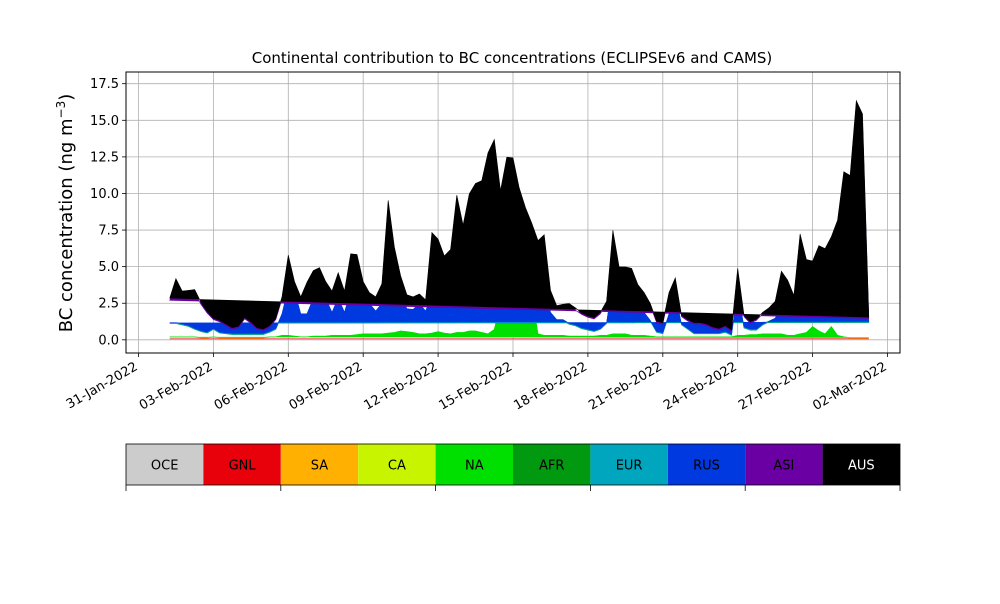 Image resolution: width=1000 pixels, height=604 pixels. I want to click on legend-label-afr: AFR, so click(551, 466).